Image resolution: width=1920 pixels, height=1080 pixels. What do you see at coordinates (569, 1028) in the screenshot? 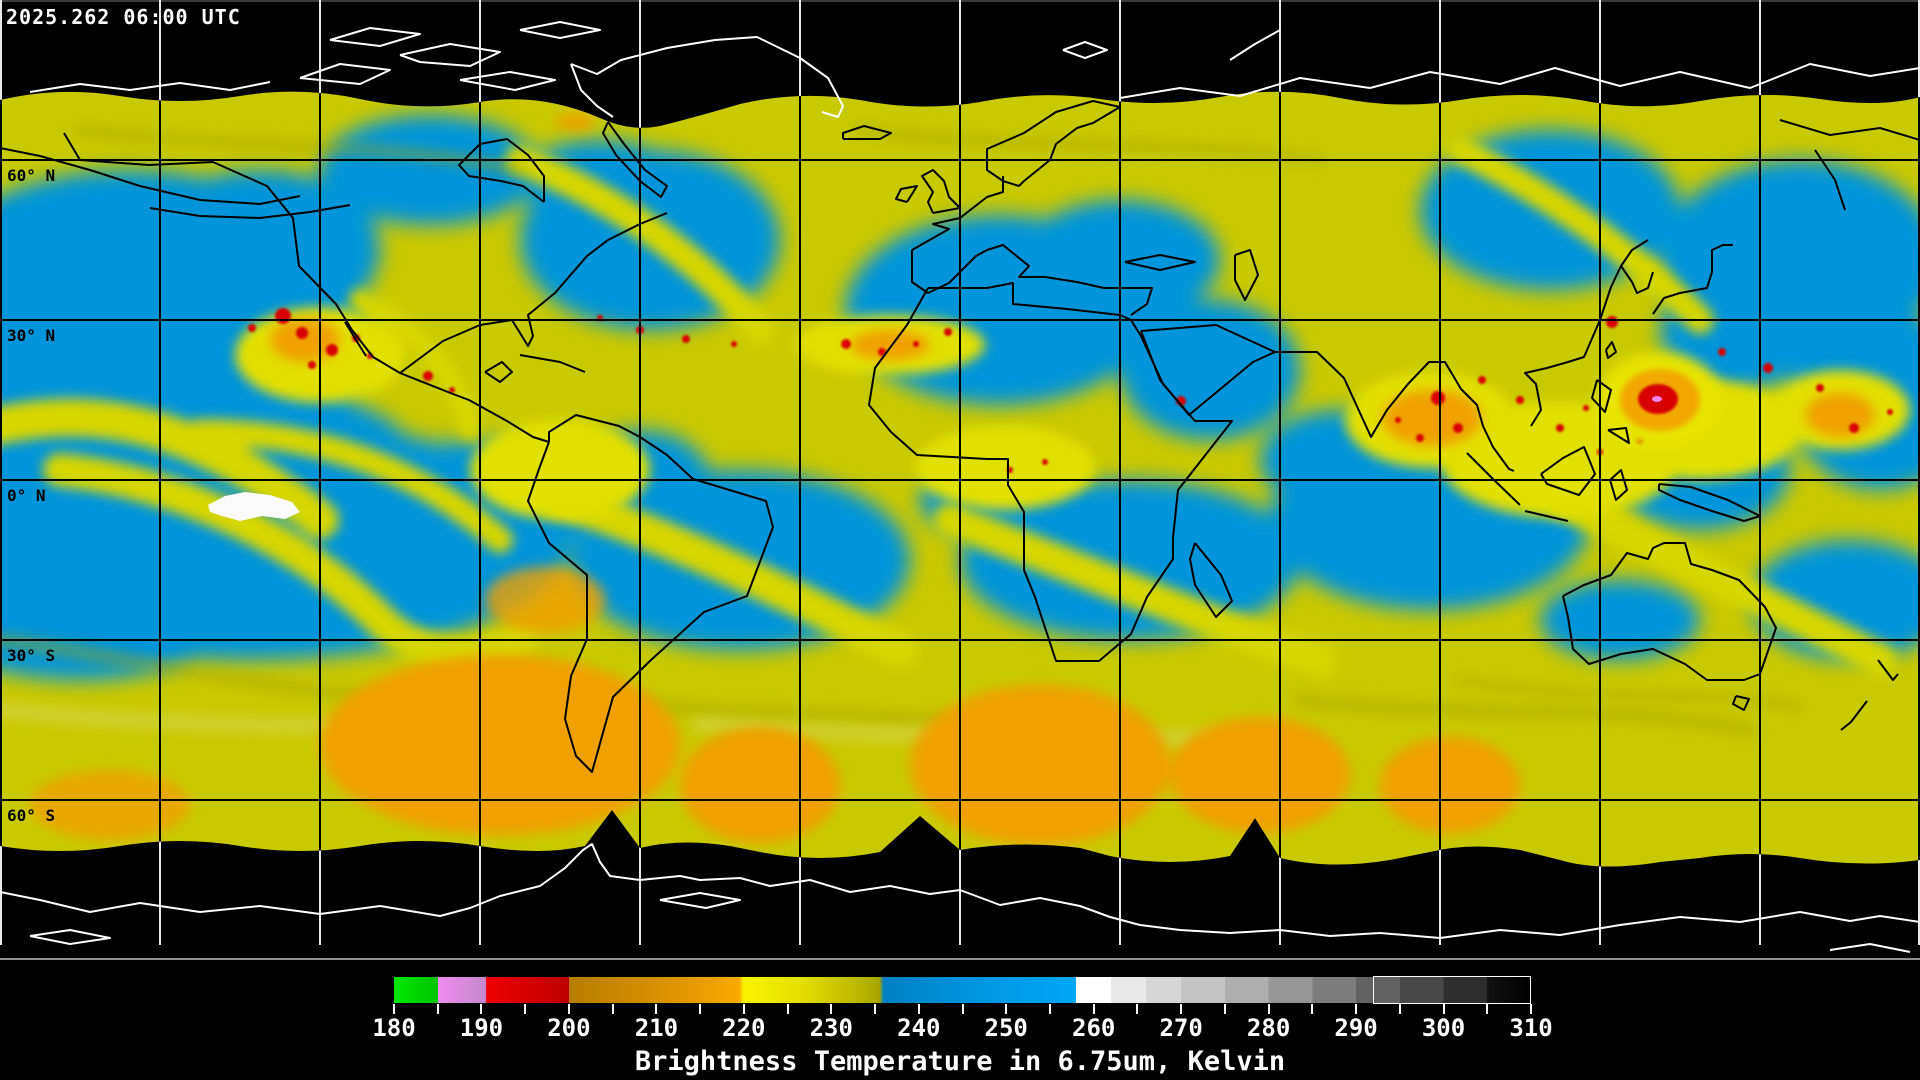
I see `colorbar-tick-label: 200` at bounding box center [569, 1028].